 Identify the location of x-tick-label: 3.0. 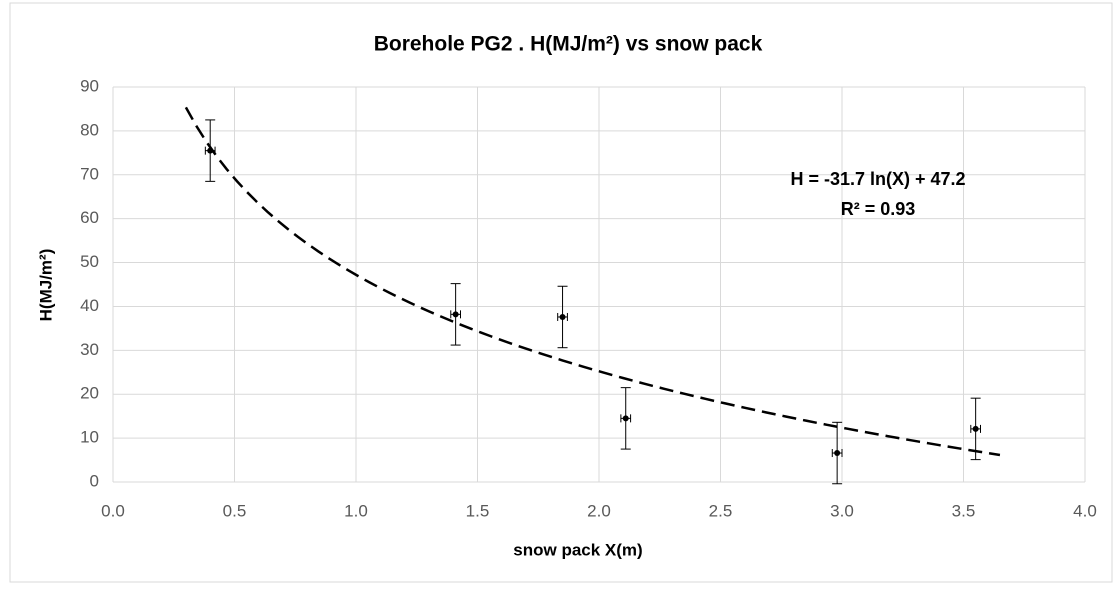
(842, 510).